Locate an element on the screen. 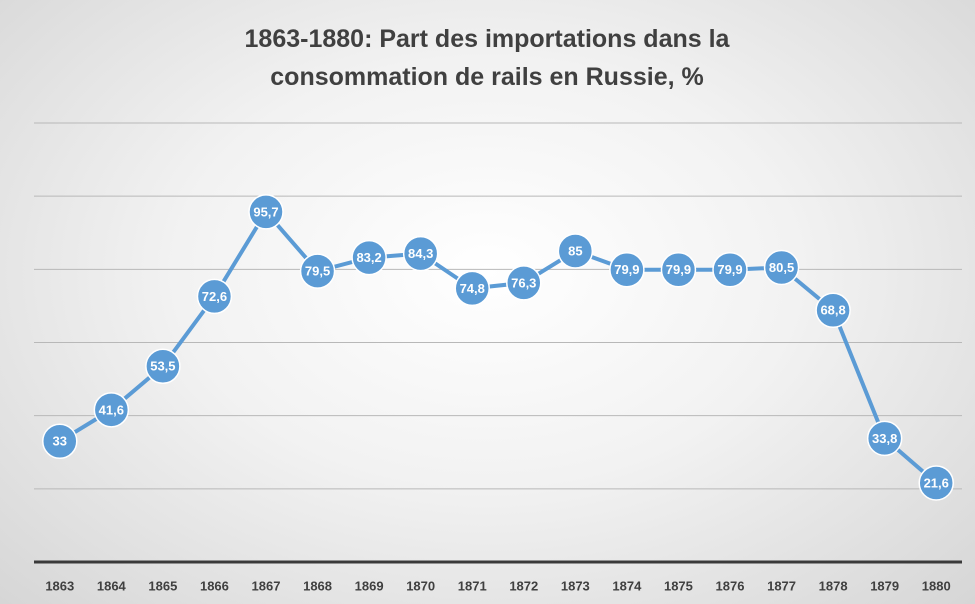 This screenshot has height=604, width=975. data-label: 80,5 is located at coordinates (781, 267).